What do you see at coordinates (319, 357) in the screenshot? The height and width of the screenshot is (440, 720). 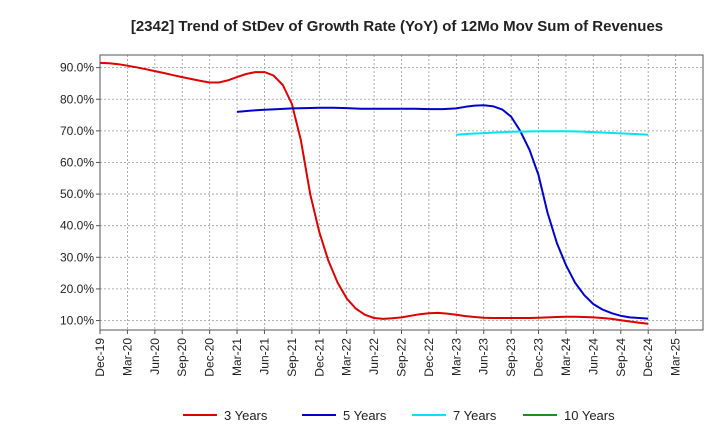 I see `x-tick-label: Dec-21` at bounding box center [319, 357].